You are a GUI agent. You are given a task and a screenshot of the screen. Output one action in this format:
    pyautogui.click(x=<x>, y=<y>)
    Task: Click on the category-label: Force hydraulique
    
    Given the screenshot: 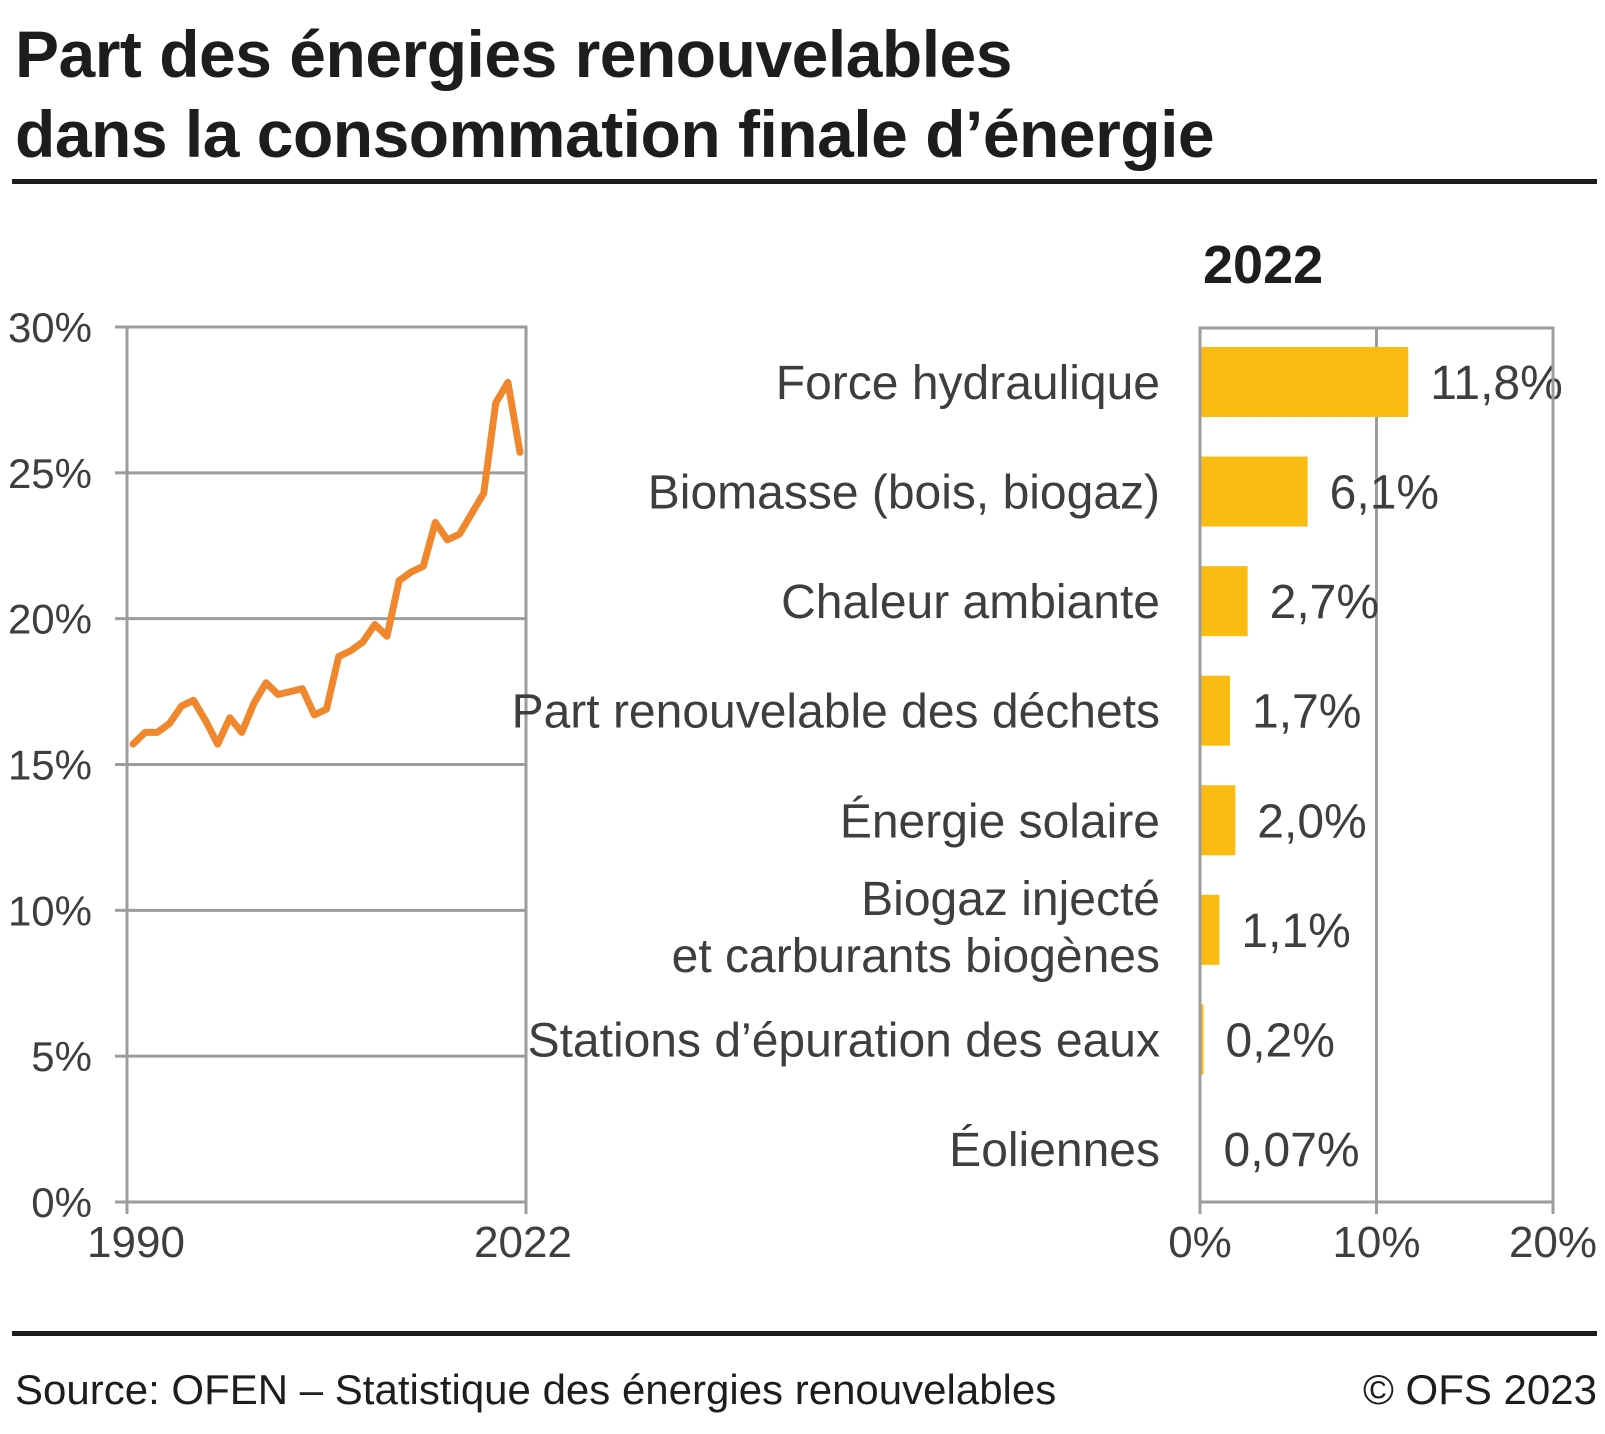 What is the action you would take?
    pyautogui.click(x=968, y=383)
    